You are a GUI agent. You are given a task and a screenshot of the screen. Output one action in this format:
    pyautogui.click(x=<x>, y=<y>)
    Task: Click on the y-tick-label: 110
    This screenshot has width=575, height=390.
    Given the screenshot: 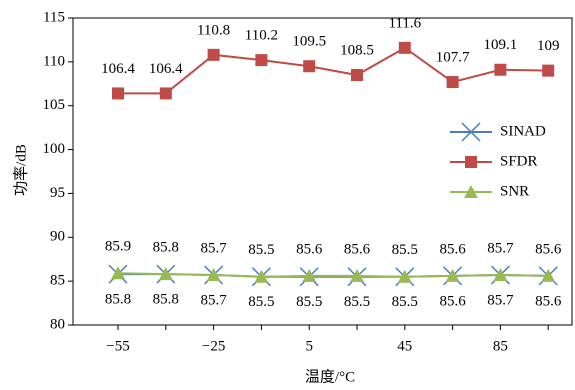 What is the action you would take?
    pyautogui.click(x=54, y=61)
    